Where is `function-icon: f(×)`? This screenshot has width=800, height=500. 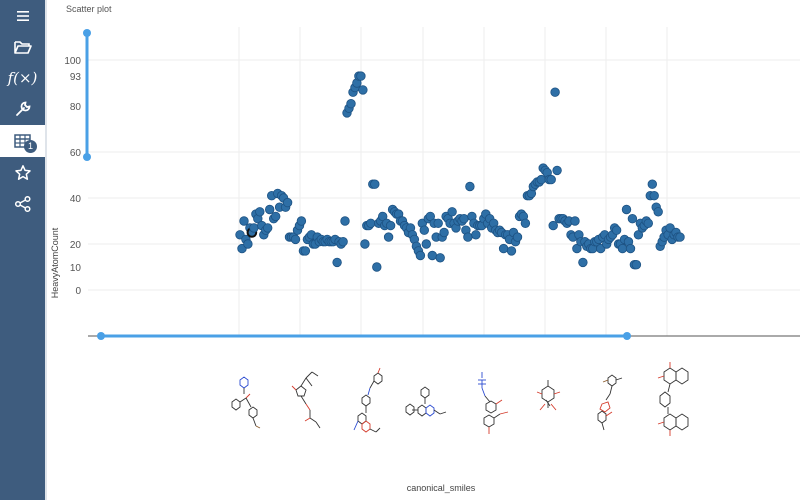
function-icon: f(×) is located at coordinates (22, 77).